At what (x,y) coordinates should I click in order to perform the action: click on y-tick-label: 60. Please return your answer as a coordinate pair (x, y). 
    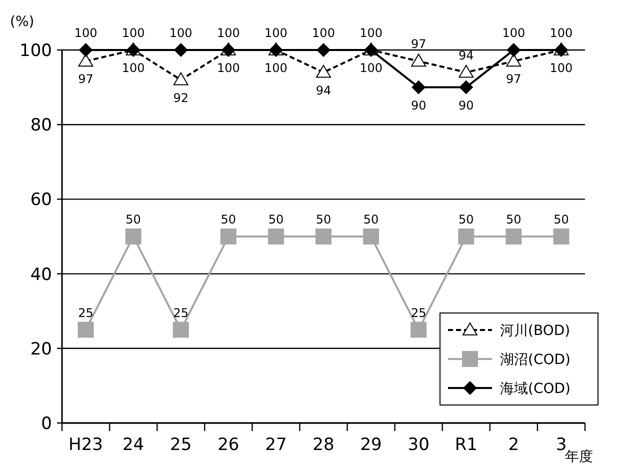
    Looking at the image, I should click on (41, 200).